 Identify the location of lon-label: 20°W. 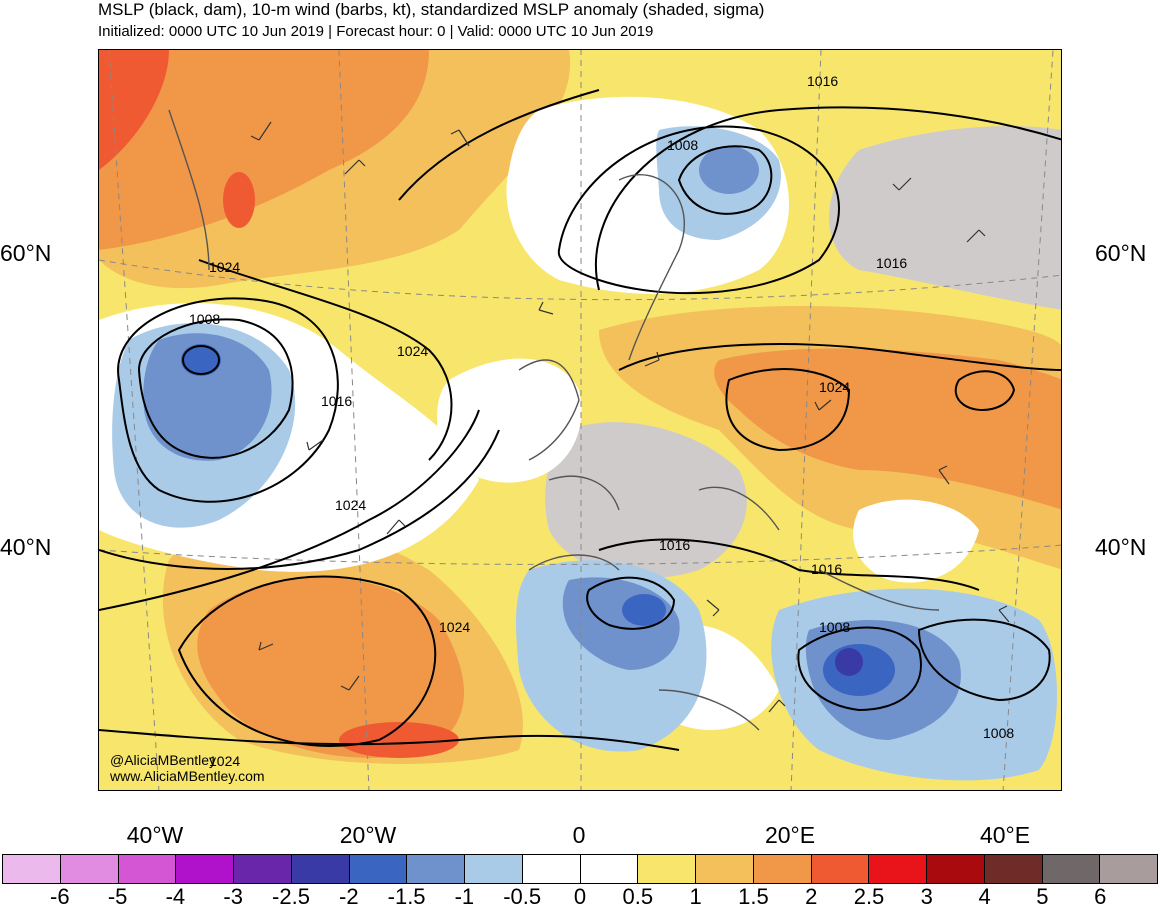
(368, 835).